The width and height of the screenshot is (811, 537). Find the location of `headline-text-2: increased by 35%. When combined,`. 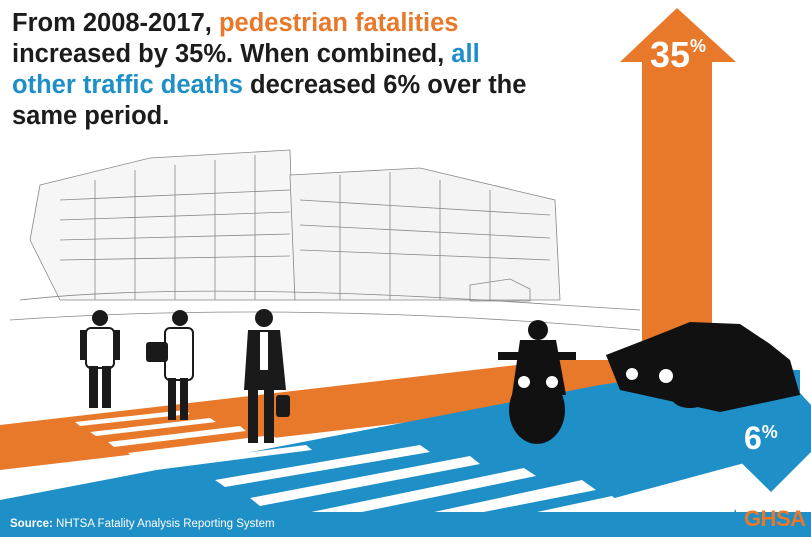

headline-text-2: increased by 35%. When combined, is located at coordinates (232, 54).